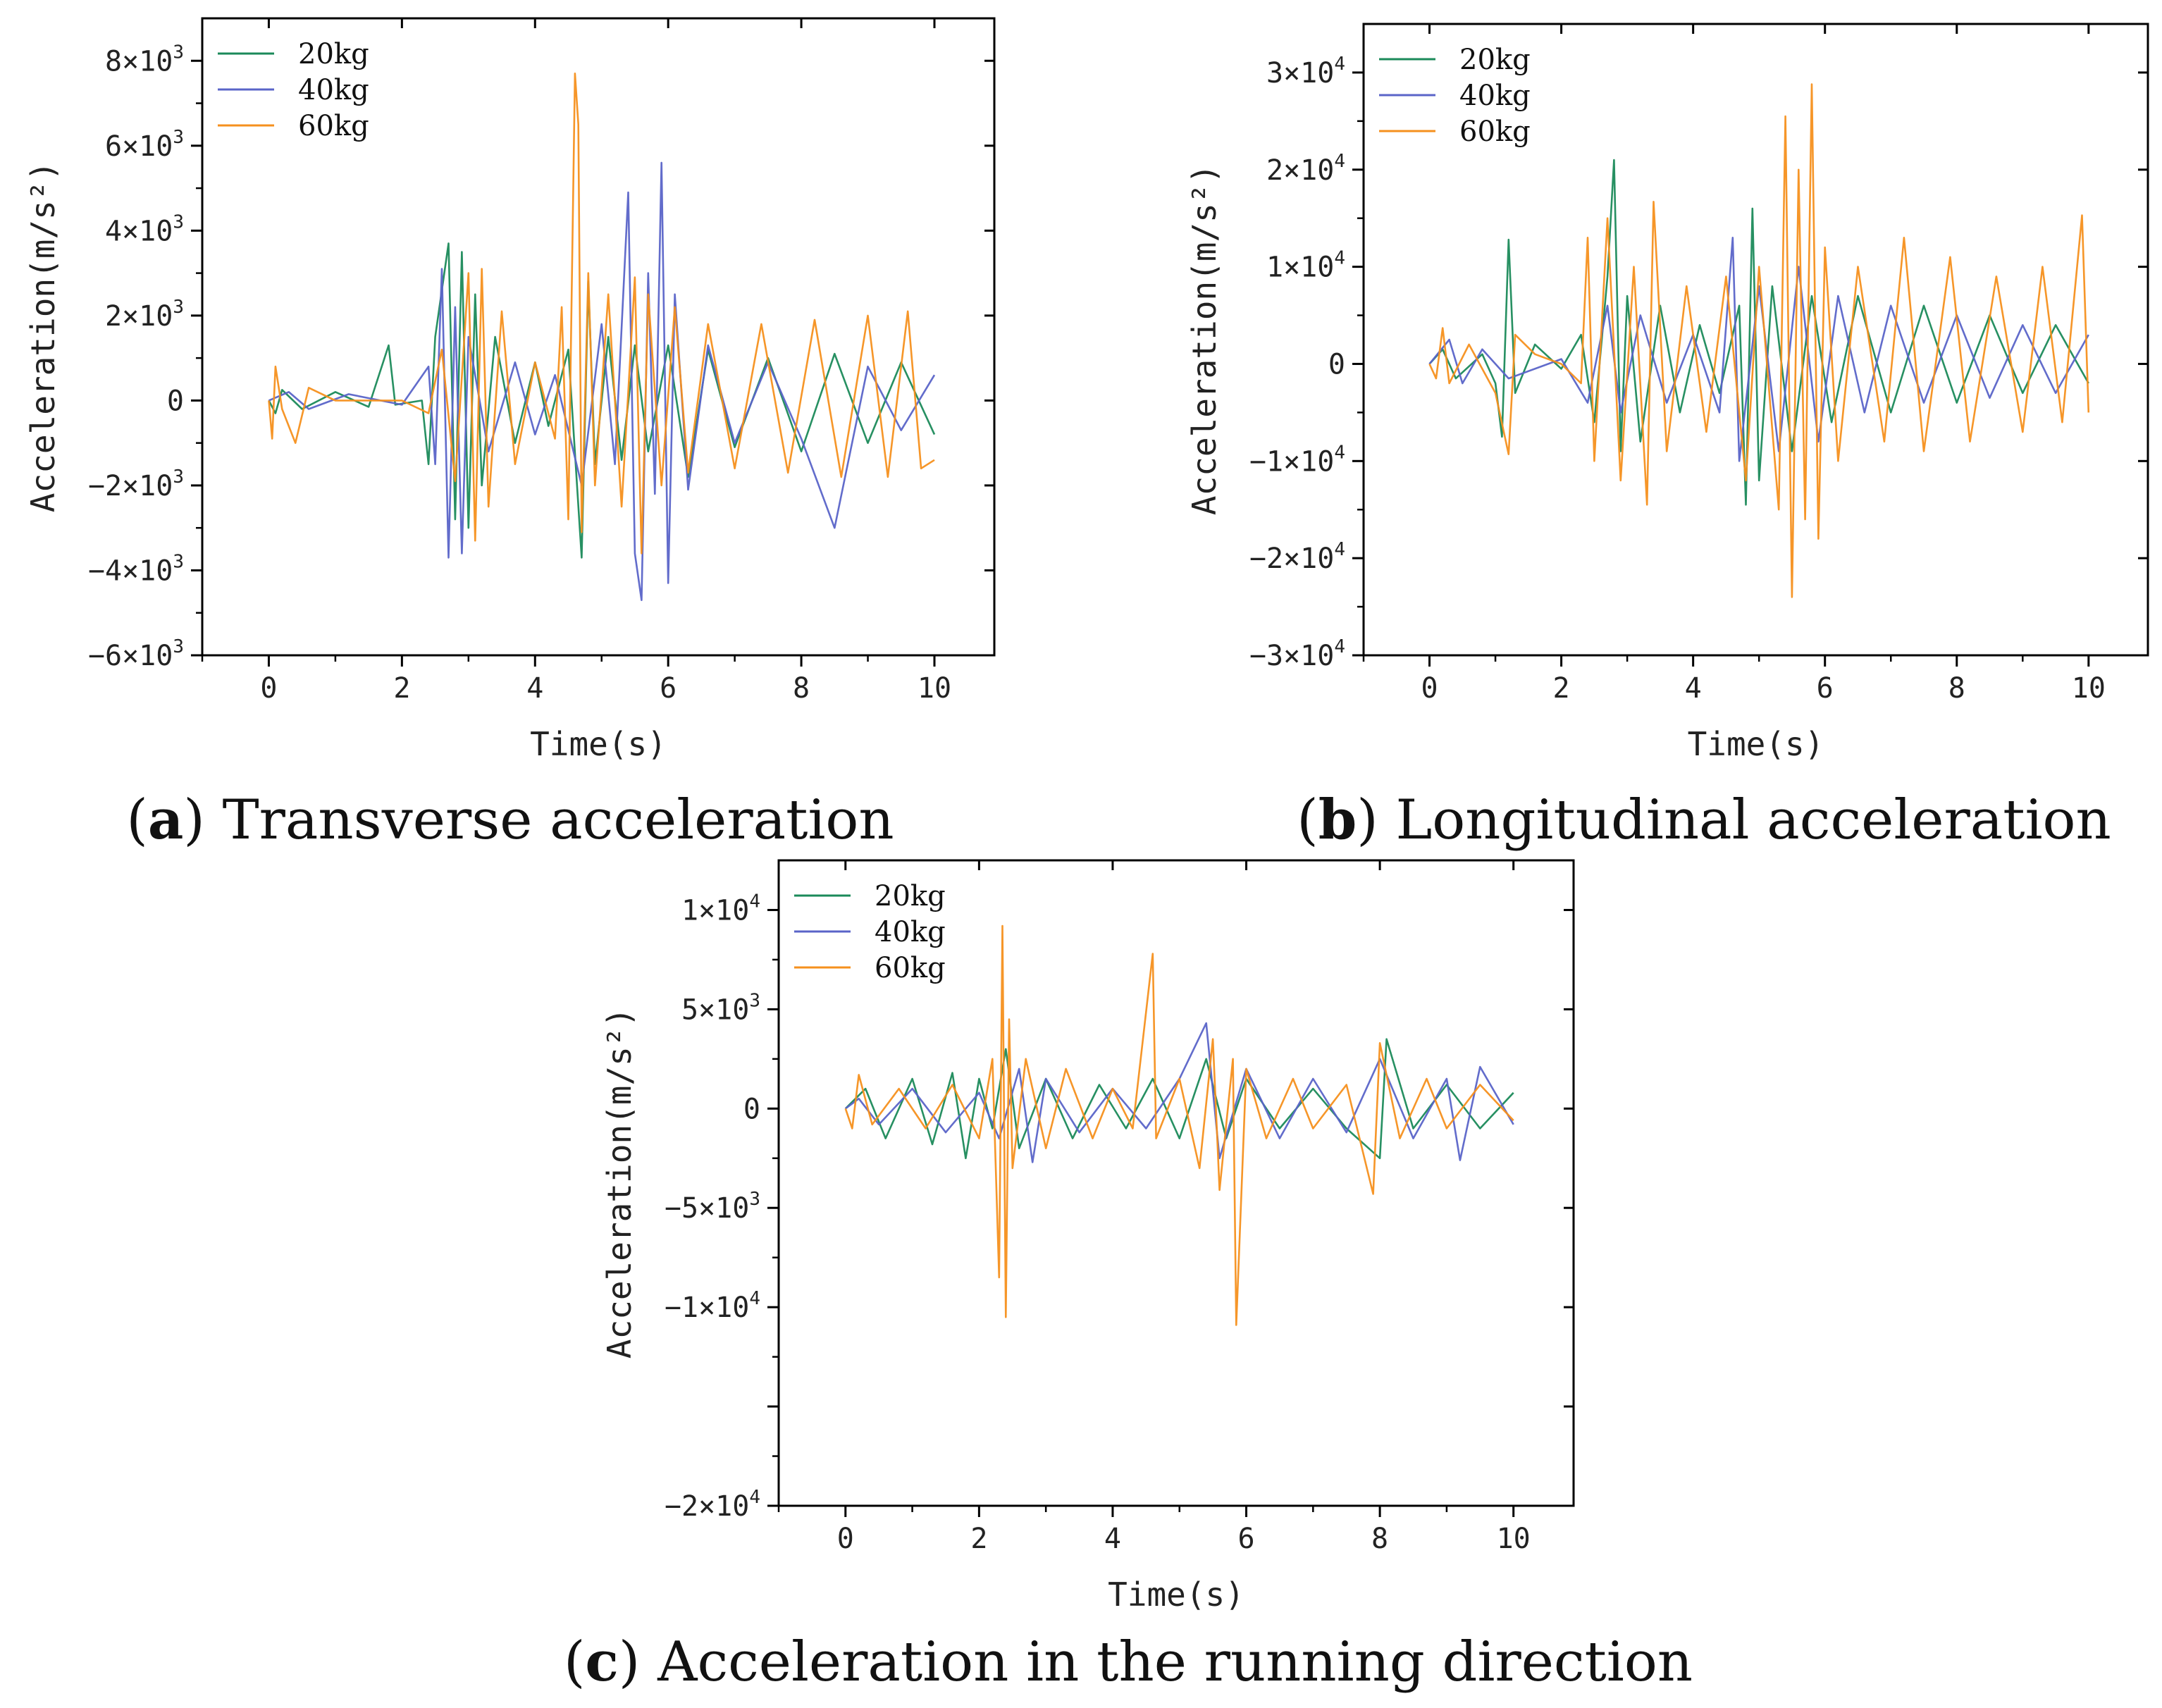  What do you see at coordinates (720, 1008) in the screenshot?
I see `y-tick-label: 5×10³` at bounding box center [720, 1008].